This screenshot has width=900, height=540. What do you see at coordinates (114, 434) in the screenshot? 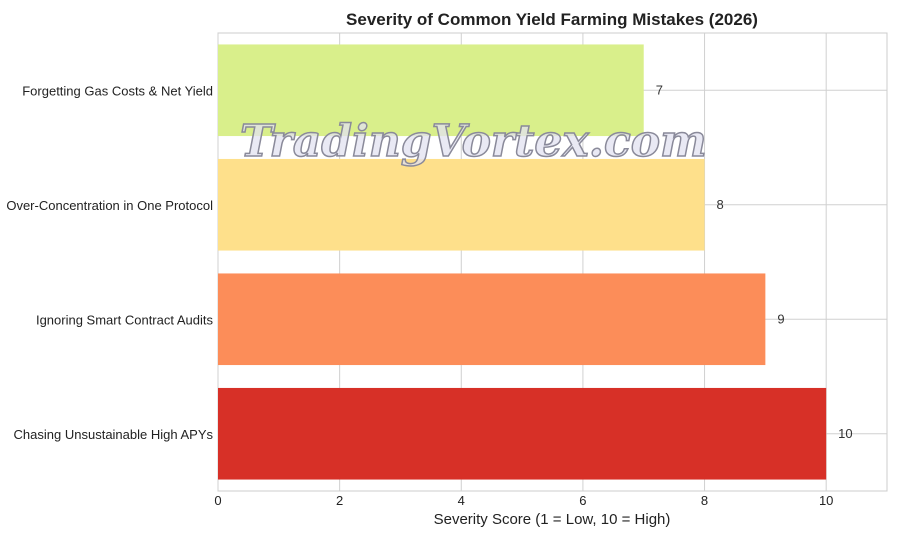
I see `y-tick-label: Chasing Unsustainable High APYs` at bounding box center [114, 434].